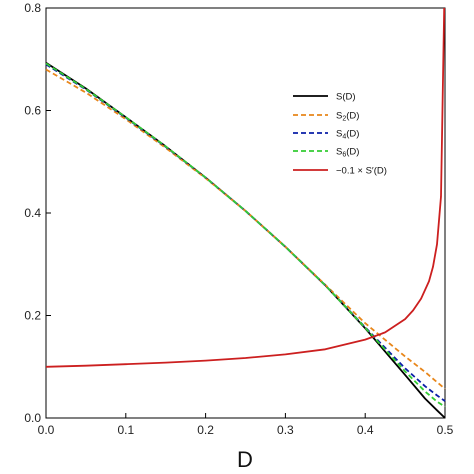 This screenshot has height=474, width=474. What do you see at coordinates (125, 430) in the screenshot?
I see `x-tick-label: 0.1` at bounding box center [125, 430].